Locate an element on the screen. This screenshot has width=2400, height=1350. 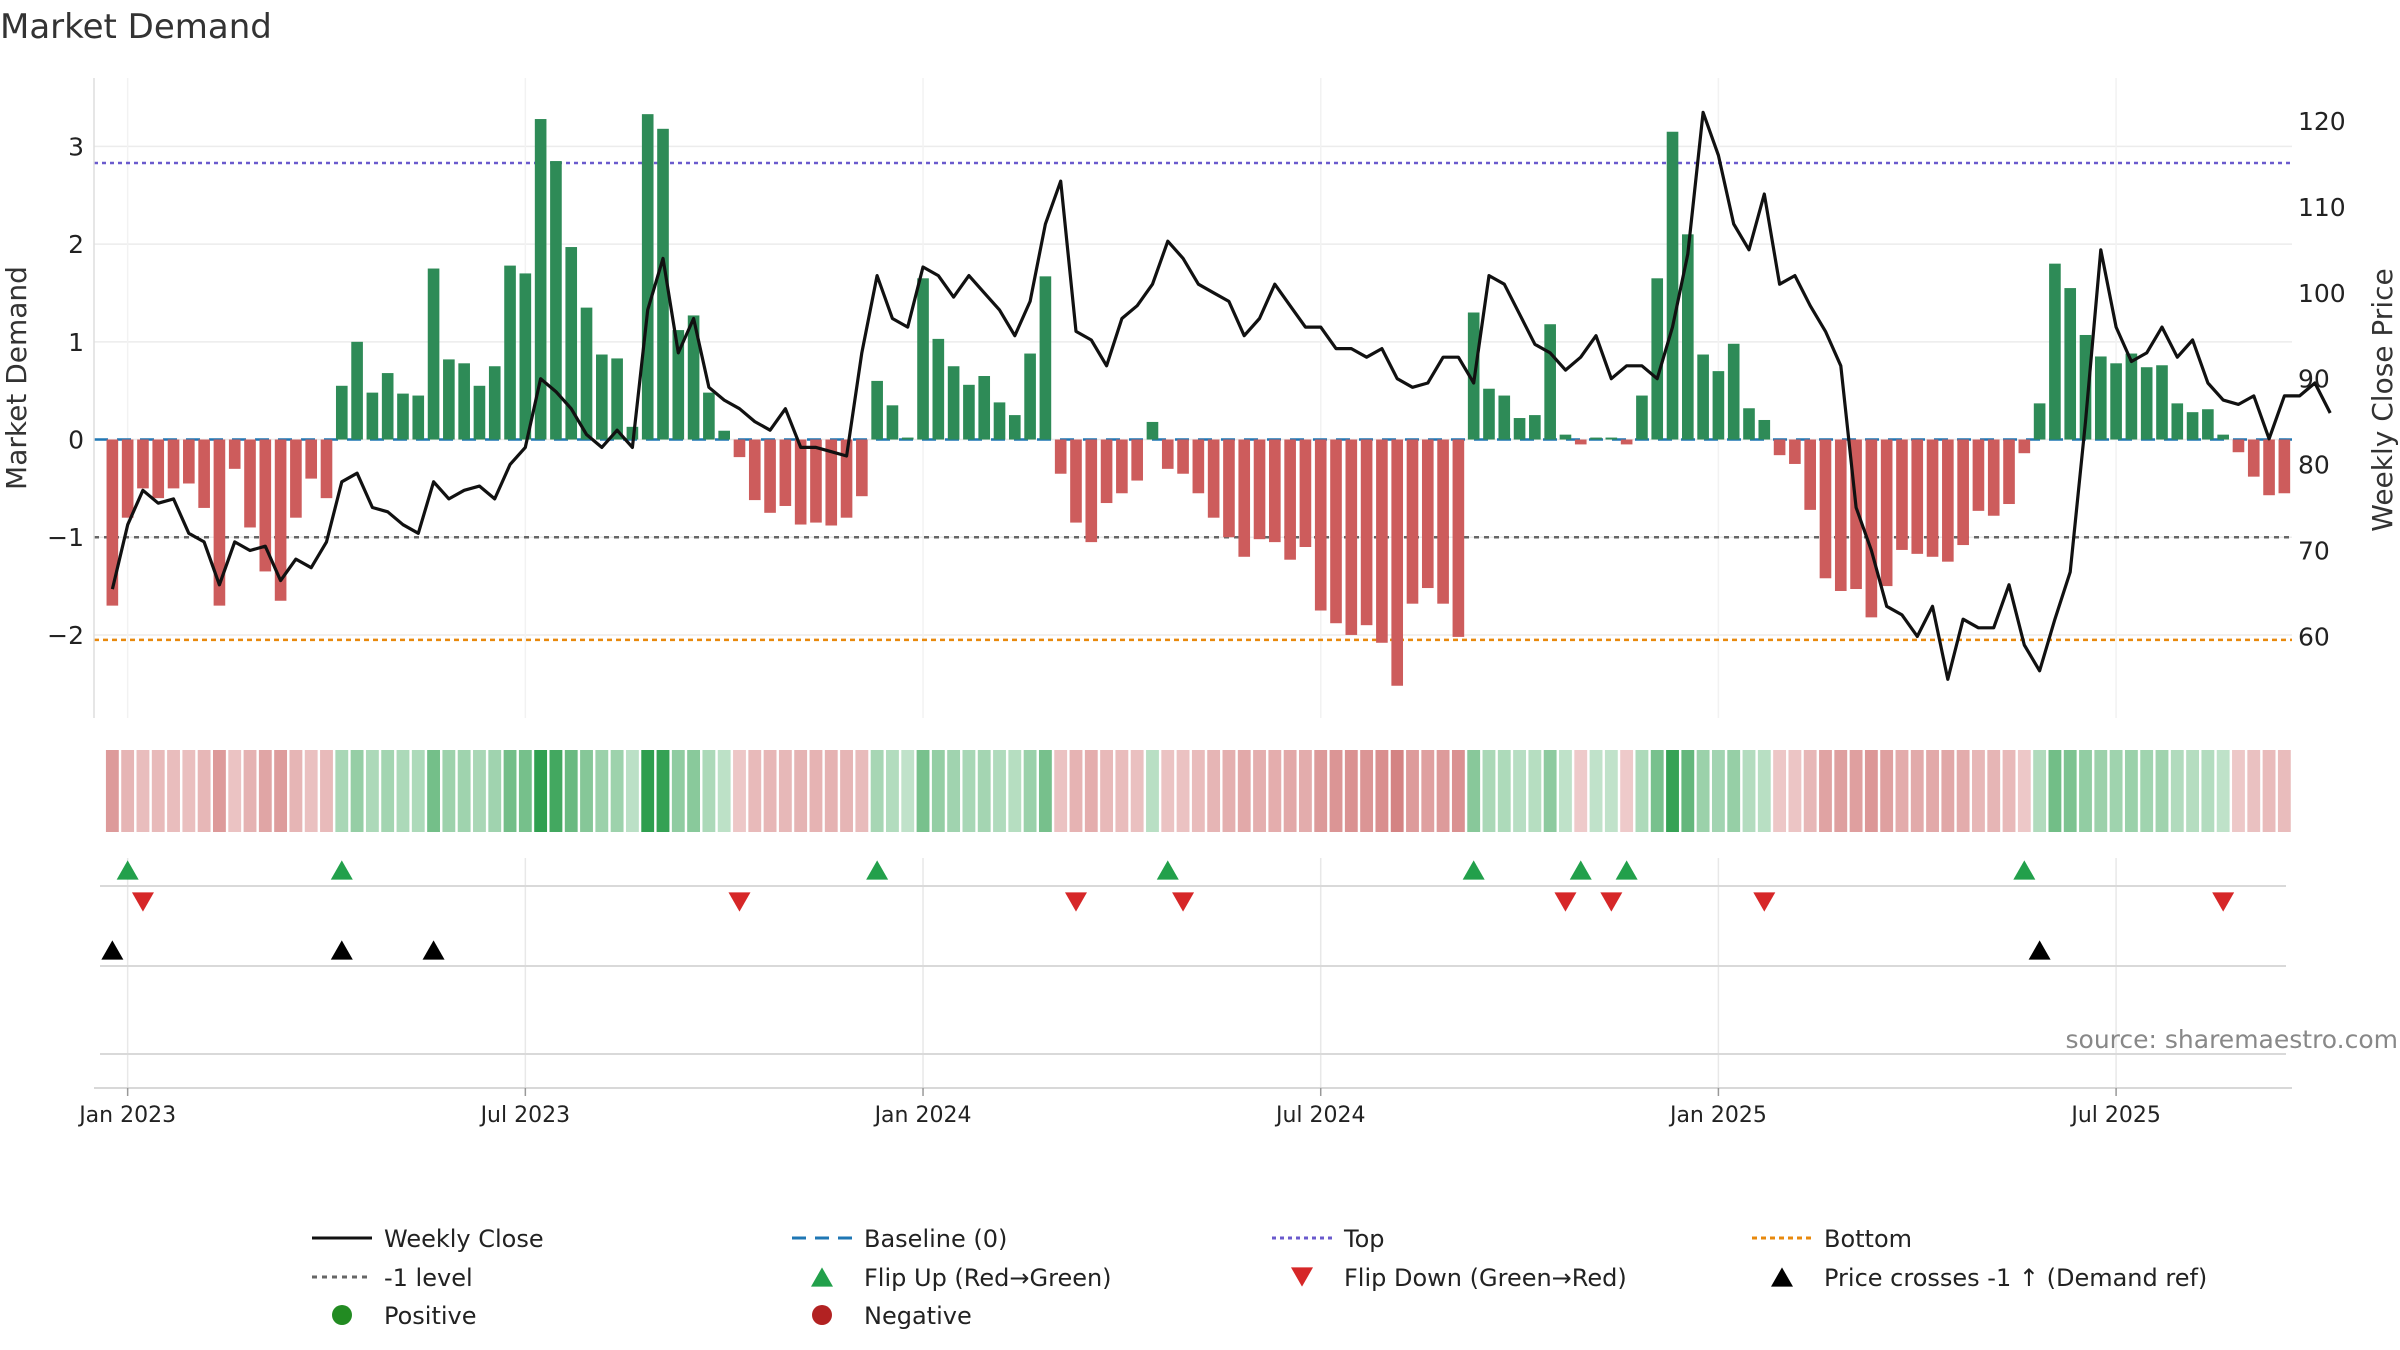
y-axis-label-right: Weekly Close Price is located at coordinates (2382, 399).